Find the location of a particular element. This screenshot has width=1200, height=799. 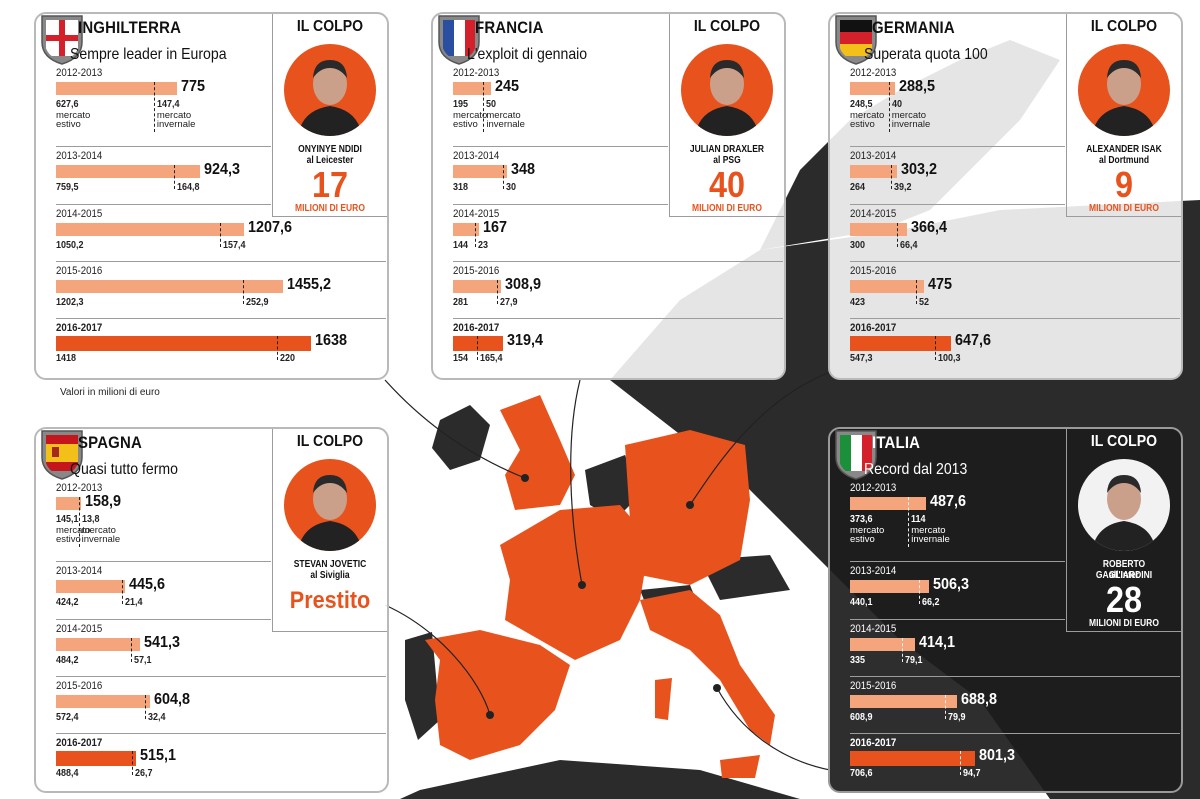

country-title: ITALIA is located at coordinates (896, 442).